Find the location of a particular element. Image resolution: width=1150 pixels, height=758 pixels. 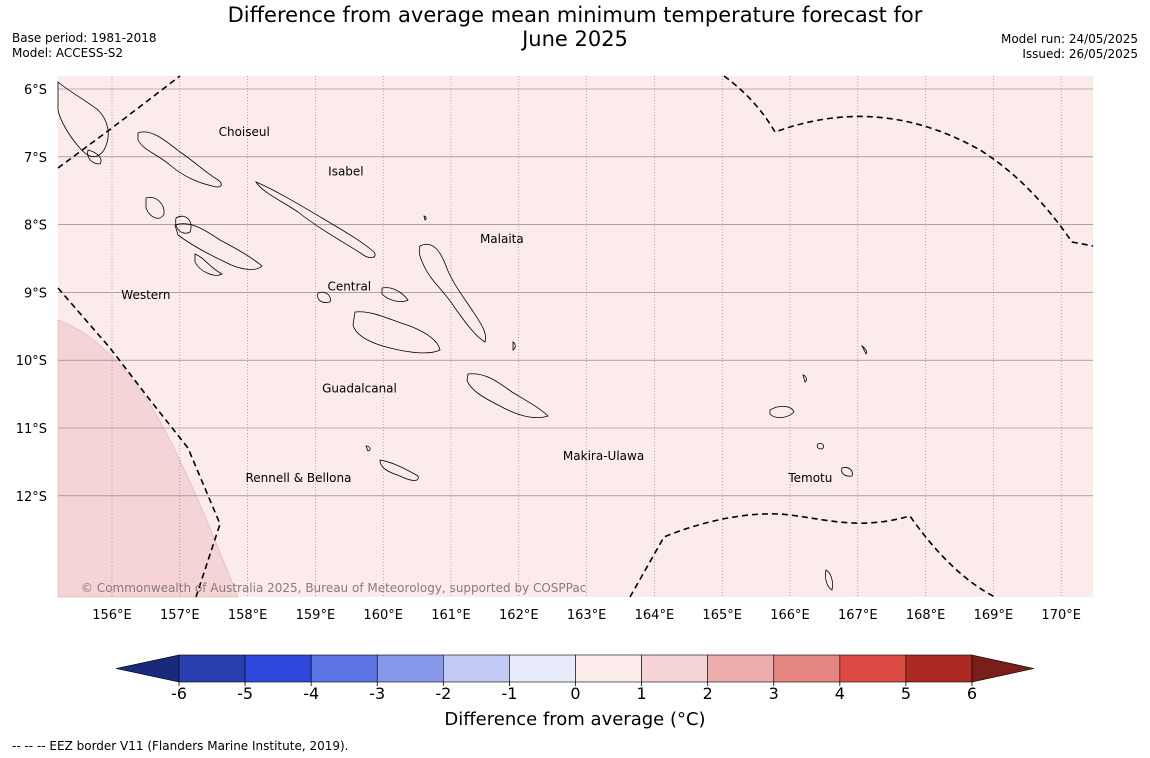

island-vella-lavella is located at coordinates (155, 208).